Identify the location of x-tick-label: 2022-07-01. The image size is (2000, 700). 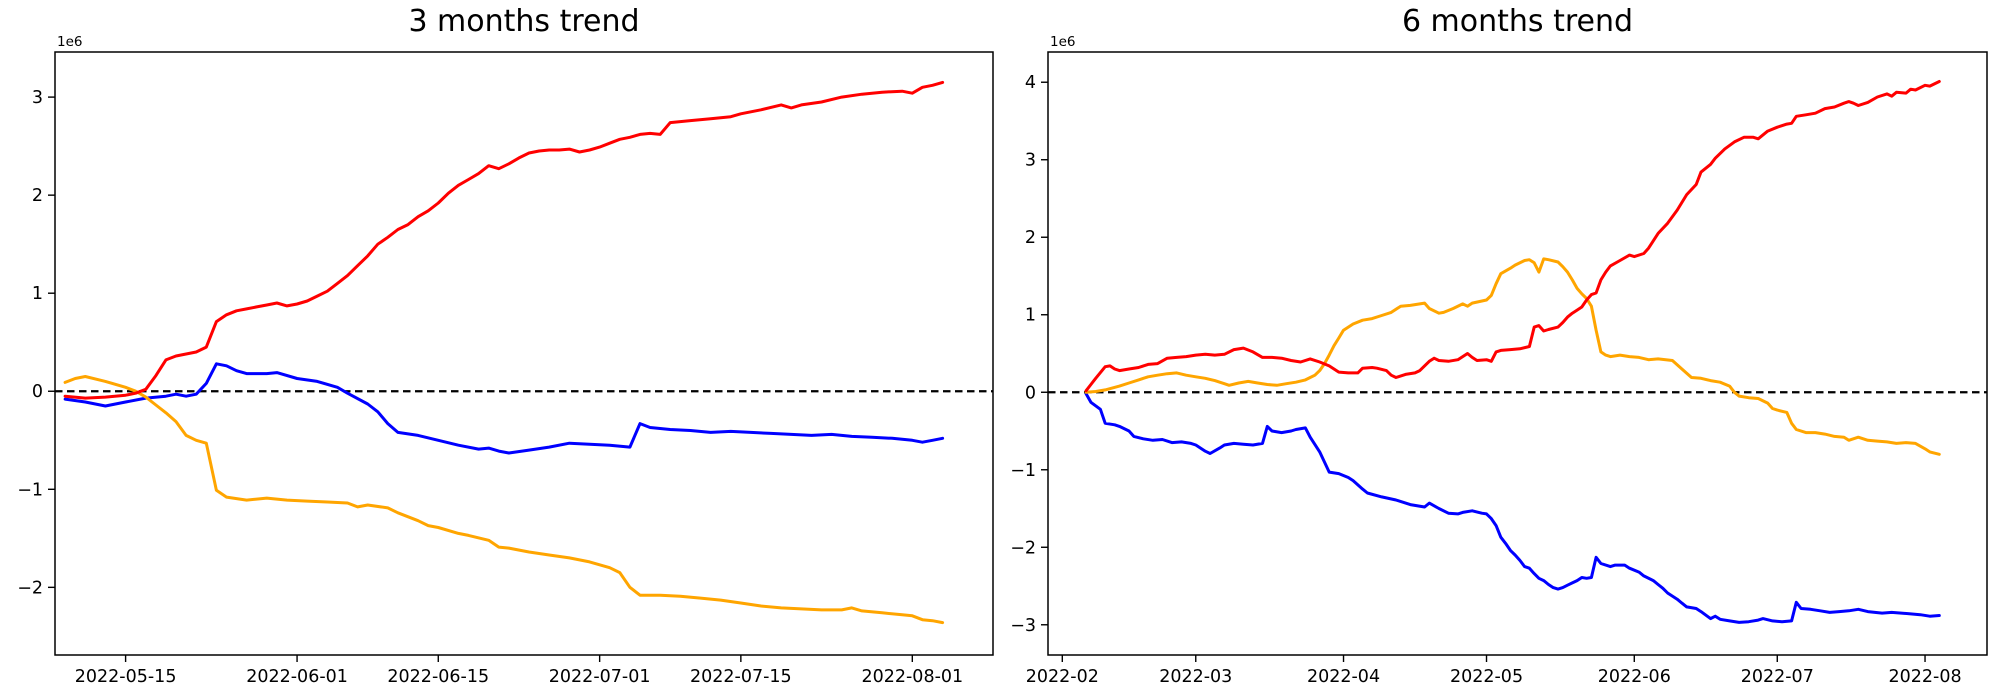
(600, 677).